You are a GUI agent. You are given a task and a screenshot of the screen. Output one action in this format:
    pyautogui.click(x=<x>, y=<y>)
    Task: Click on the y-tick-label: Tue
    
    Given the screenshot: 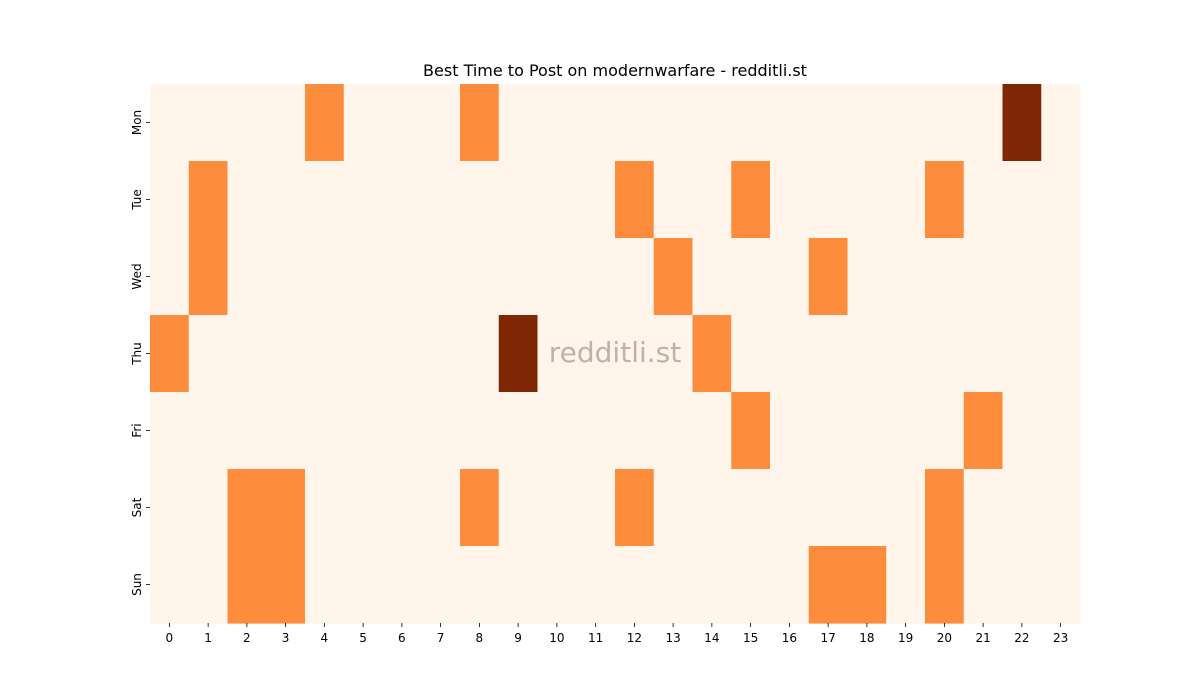 What is the action you would take?
    pyautogui.click(x=137, y=200)
    